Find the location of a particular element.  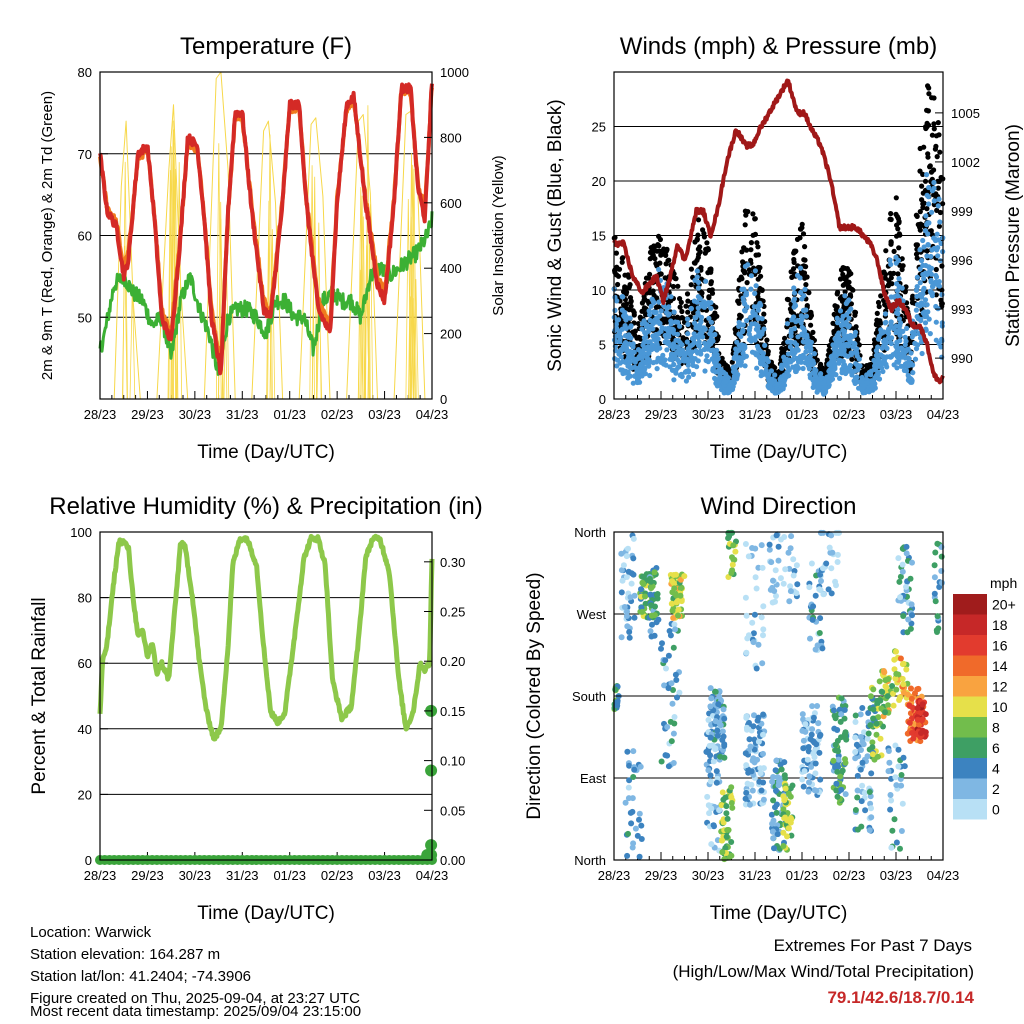

y-axis-label: Sonic Wind & Gust (Blue, Black) is located at coordinates (555, 235).